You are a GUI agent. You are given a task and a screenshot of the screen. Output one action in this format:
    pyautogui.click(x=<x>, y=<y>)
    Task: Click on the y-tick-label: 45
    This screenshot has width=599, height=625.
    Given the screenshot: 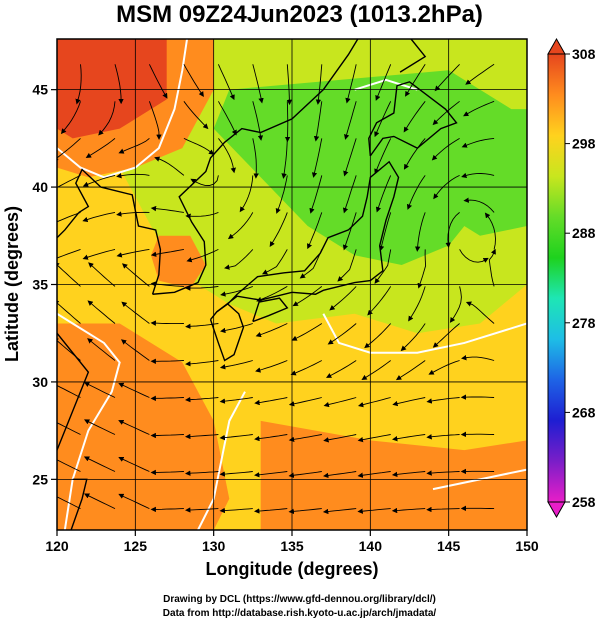 What is the action you would take?
    pyautogui.click(x=40, y=90)
    